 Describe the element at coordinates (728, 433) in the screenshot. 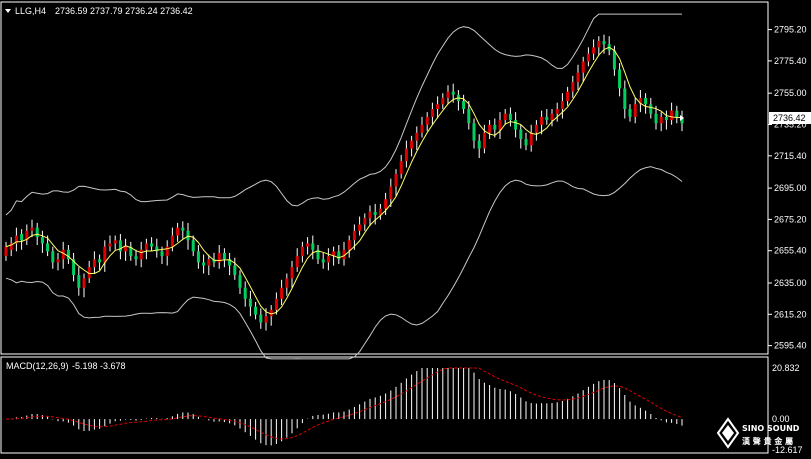

I see `diamond-logo-icon` at that location.